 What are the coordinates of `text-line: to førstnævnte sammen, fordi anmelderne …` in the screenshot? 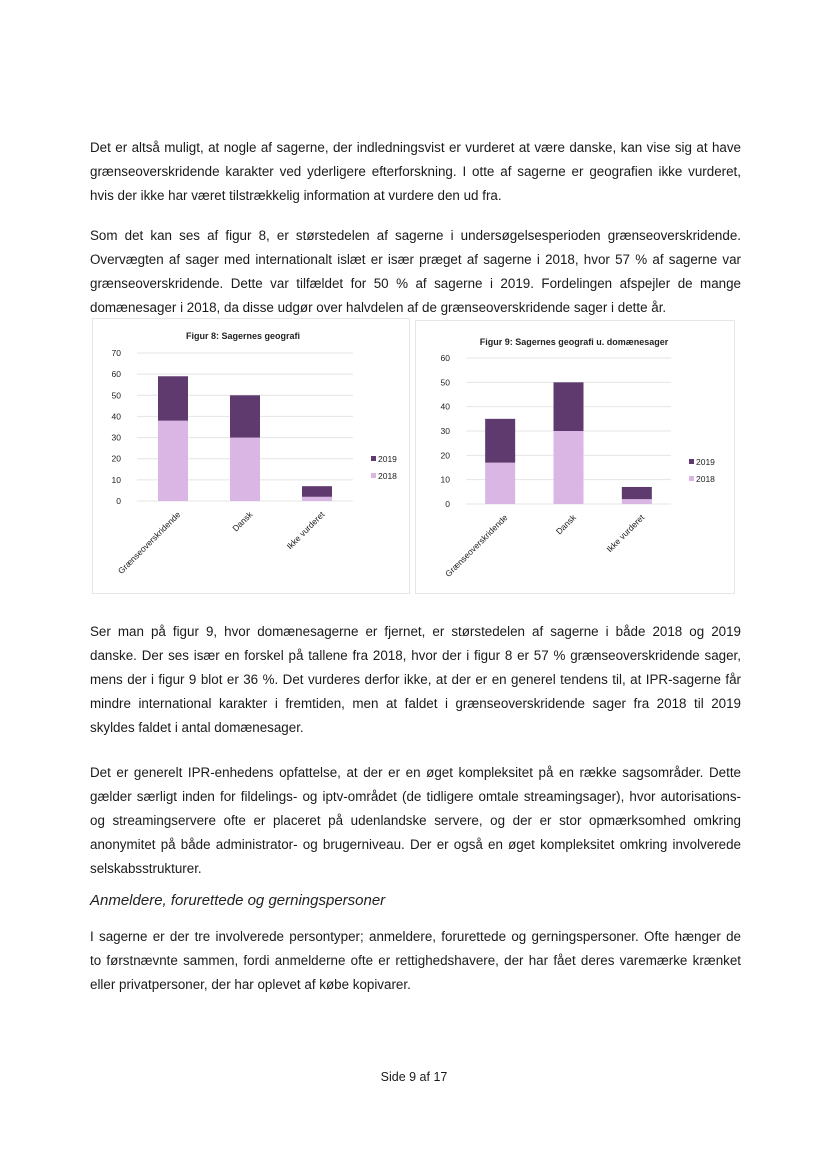 It's located at (415, 960).